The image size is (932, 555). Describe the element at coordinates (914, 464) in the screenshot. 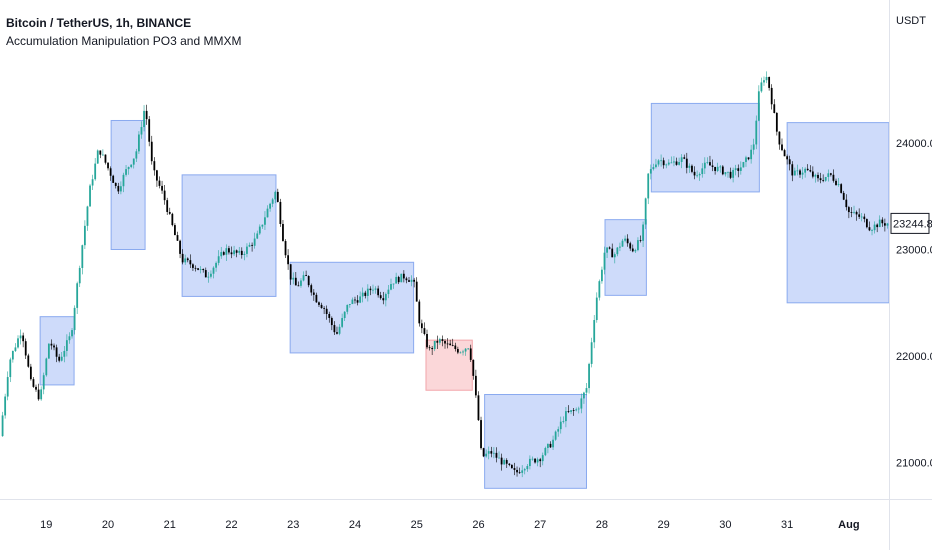

I see `y-tick-label-3: 21000.00` at that location.